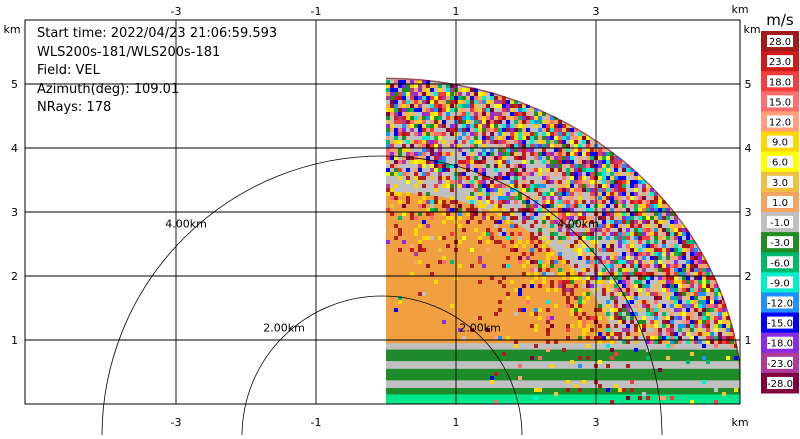  What do you see at coordinates (780, 82) in the screenshot?
I see `colorbar-label: 18.0` at bounding box center [780, 82].